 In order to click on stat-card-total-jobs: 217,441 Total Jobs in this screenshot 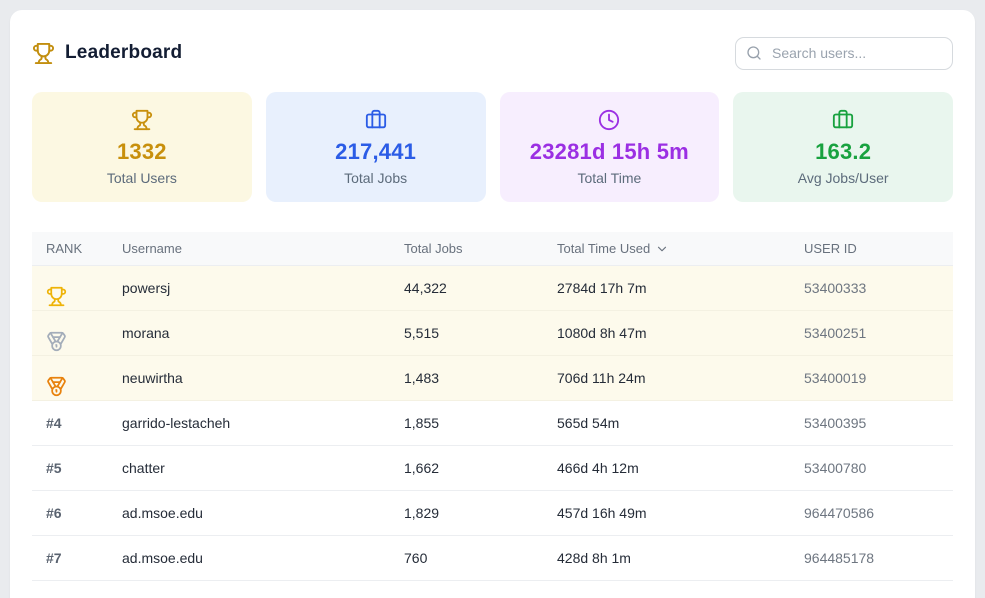, I will do `click(375, 147)`.